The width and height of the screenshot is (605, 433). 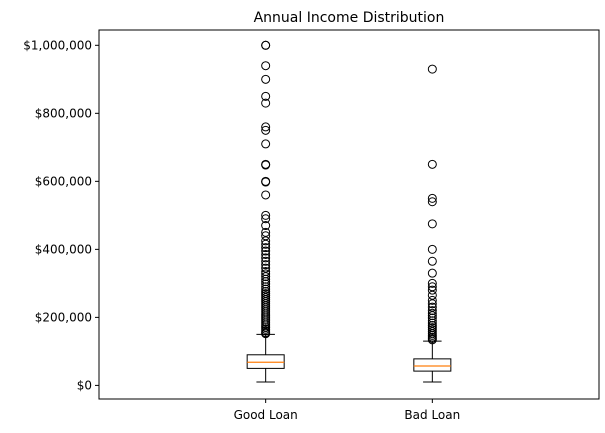 What do you see at coordinates (63, 249) in the screenshot?
I see `y-tick-label: $400,000` at bounding box center [63, 249].